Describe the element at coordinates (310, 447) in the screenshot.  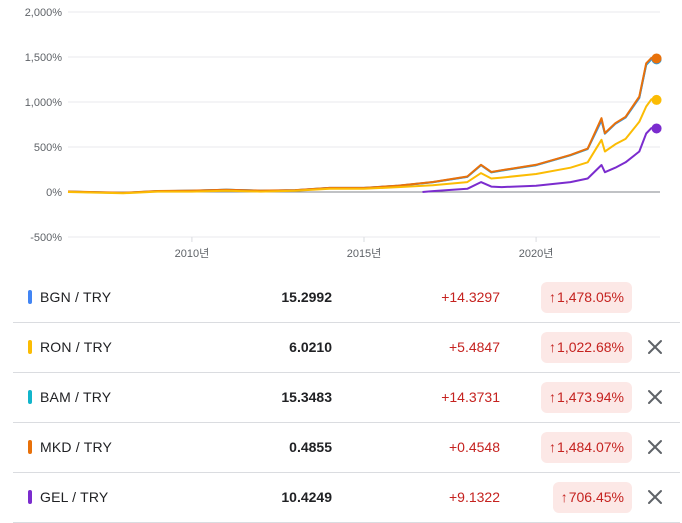
I see `exchange-rate: 0.4855` at that location.